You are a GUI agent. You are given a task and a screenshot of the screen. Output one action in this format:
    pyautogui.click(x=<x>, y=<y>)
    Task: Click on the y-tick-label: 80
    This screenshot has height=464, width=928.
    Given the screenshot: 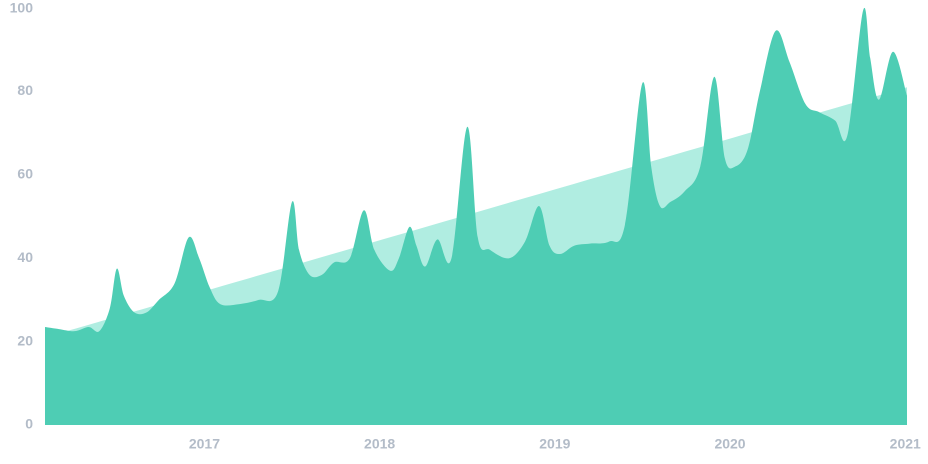 What is the action you would take?
    pyautogui.click(x=25, y=90)
    